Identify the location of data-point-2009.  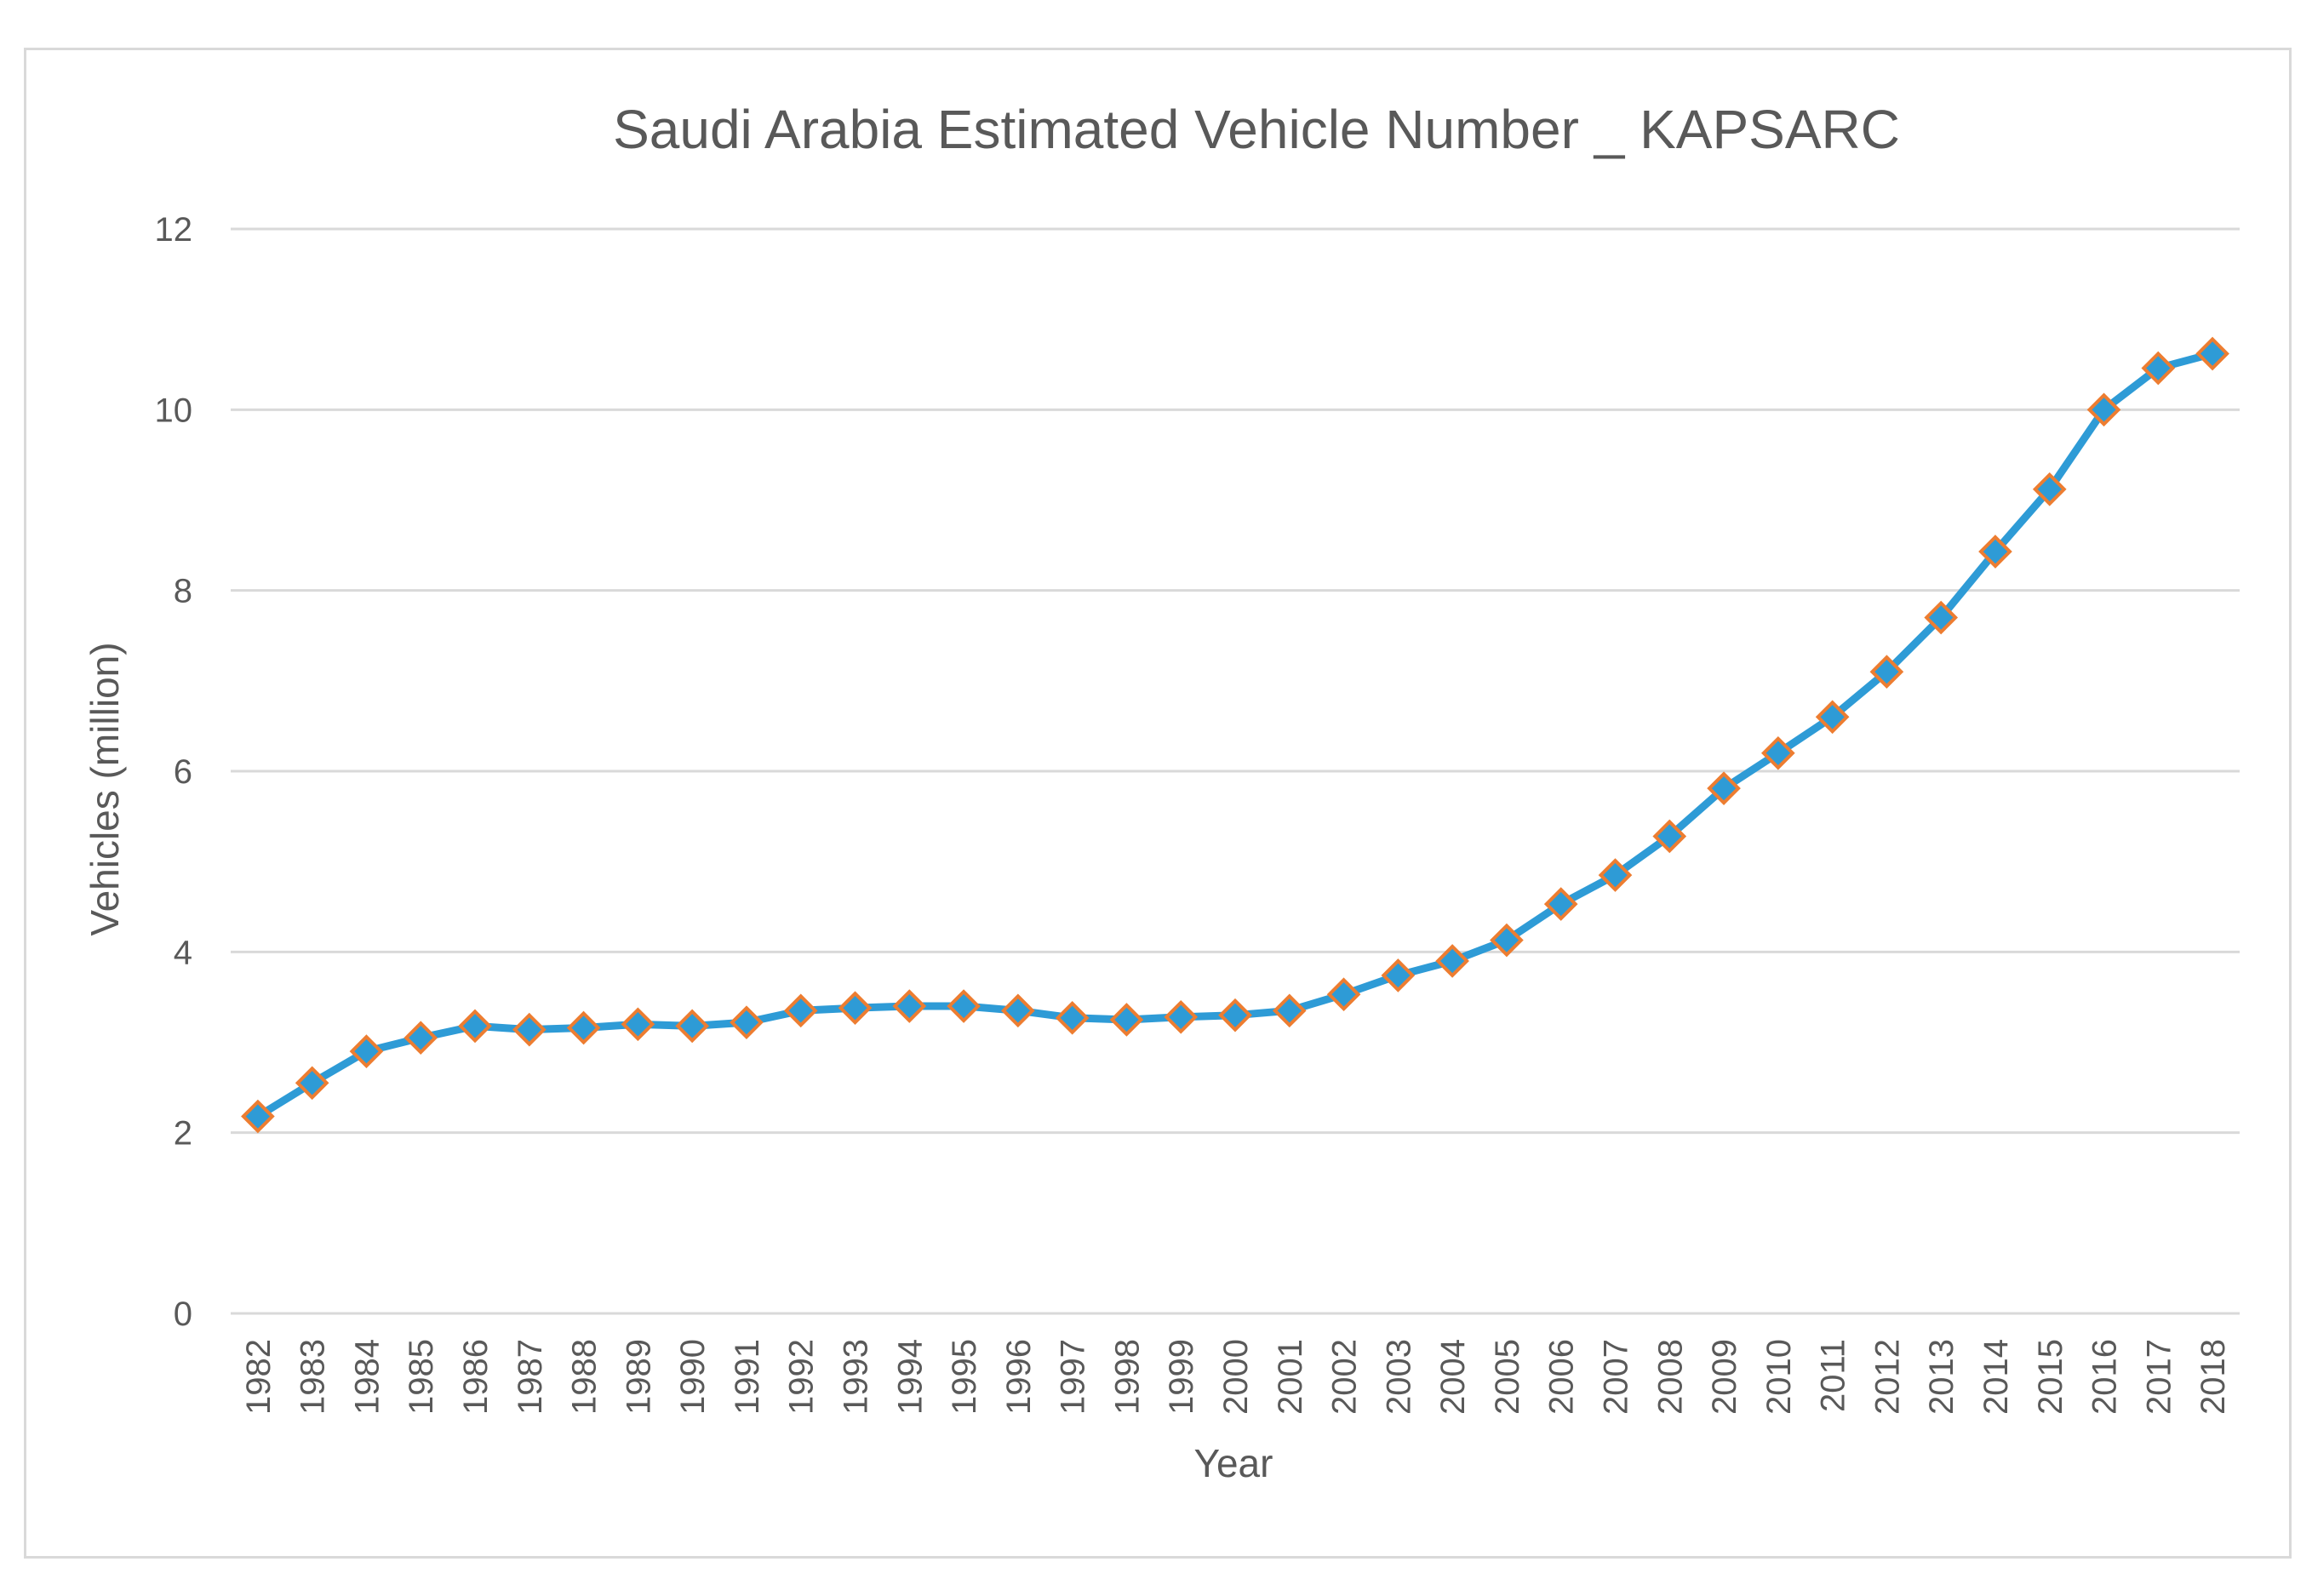
(1724, 788).